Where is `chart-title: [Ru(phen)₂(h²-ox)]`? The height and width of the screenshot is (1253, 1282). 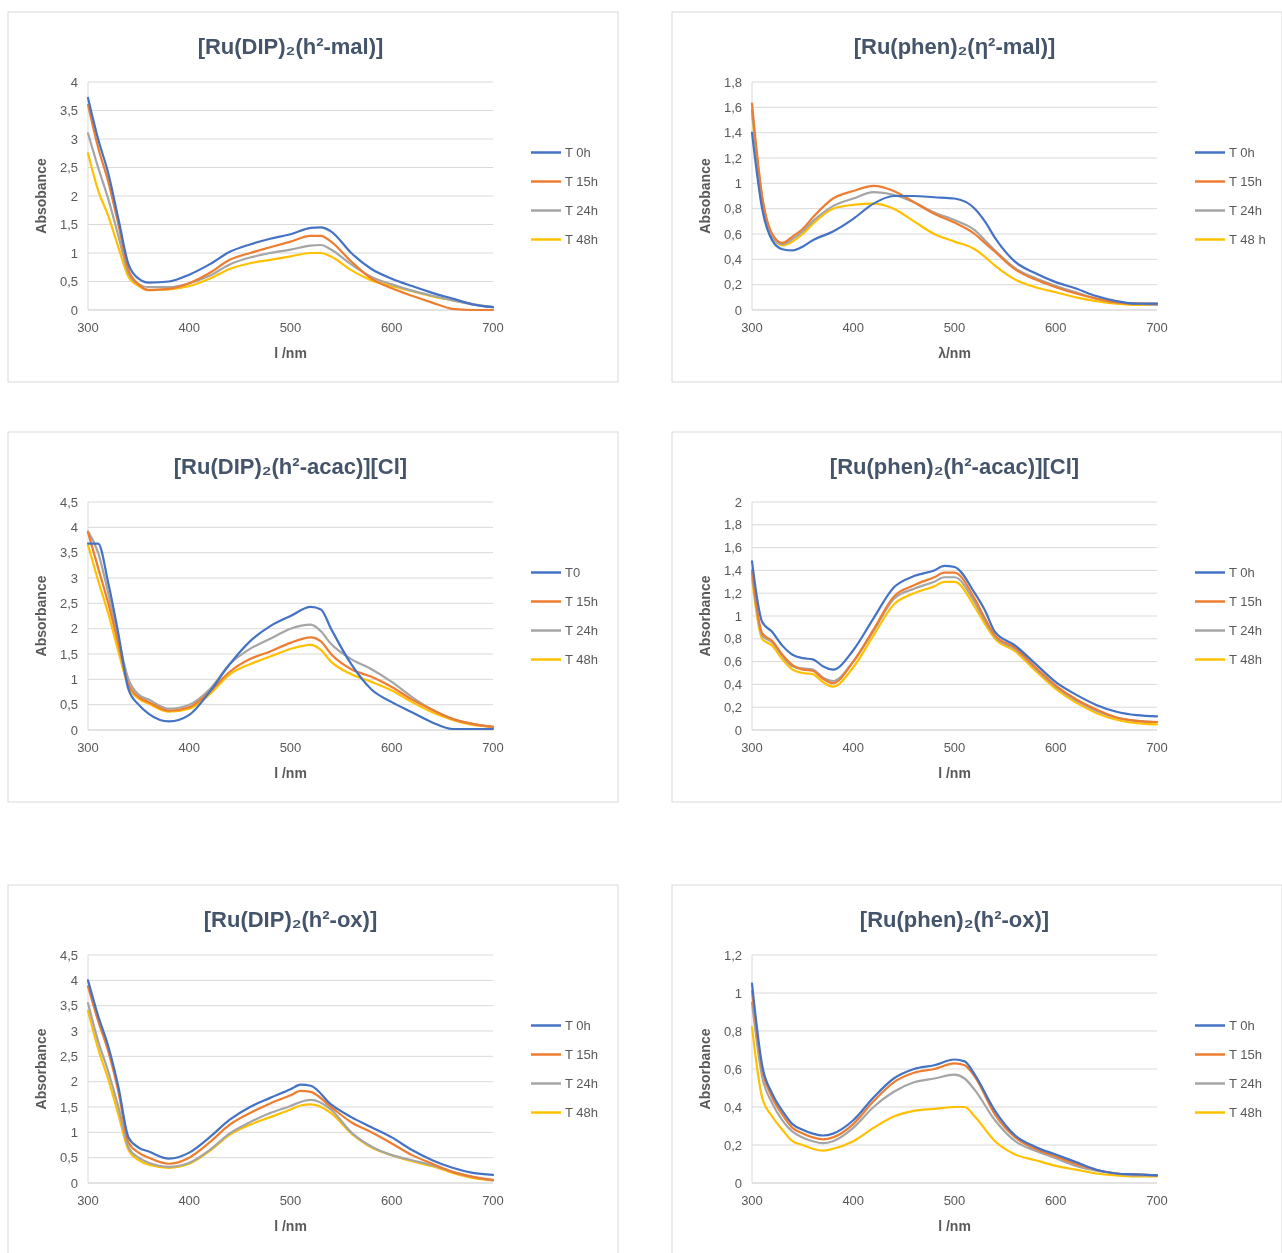
chart-title: [Ru(phen)₂(h²-ox)] is located at coordinates (954, 919).